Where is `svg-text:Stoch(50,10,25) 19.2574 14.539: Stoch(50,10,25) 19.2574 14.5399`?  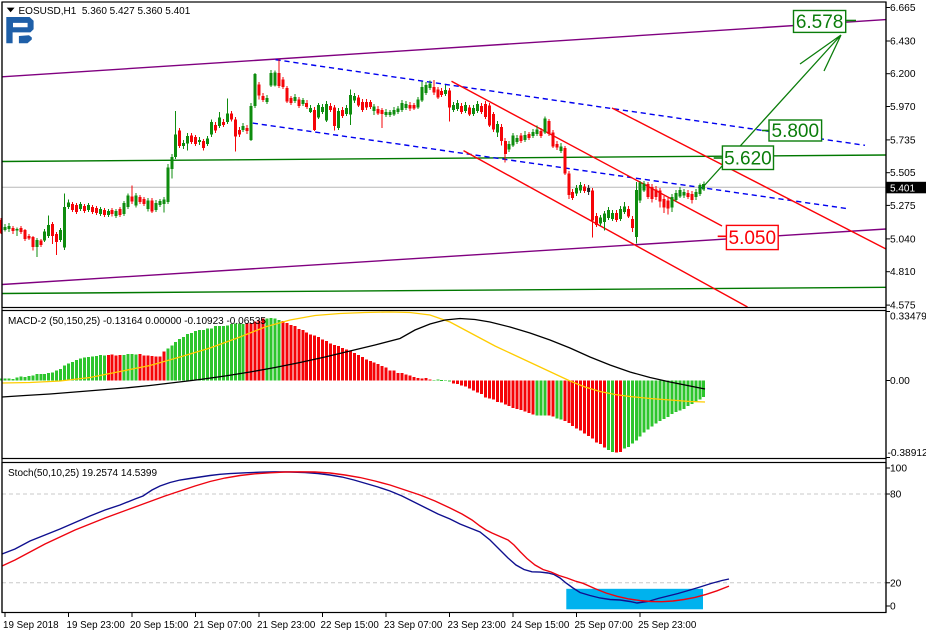
svg-text:Stoch(50,10,25) 19.2574 14.539: Stoch(50,10,25) 19.2574 14.5399 is located at coordinates (82, 473).